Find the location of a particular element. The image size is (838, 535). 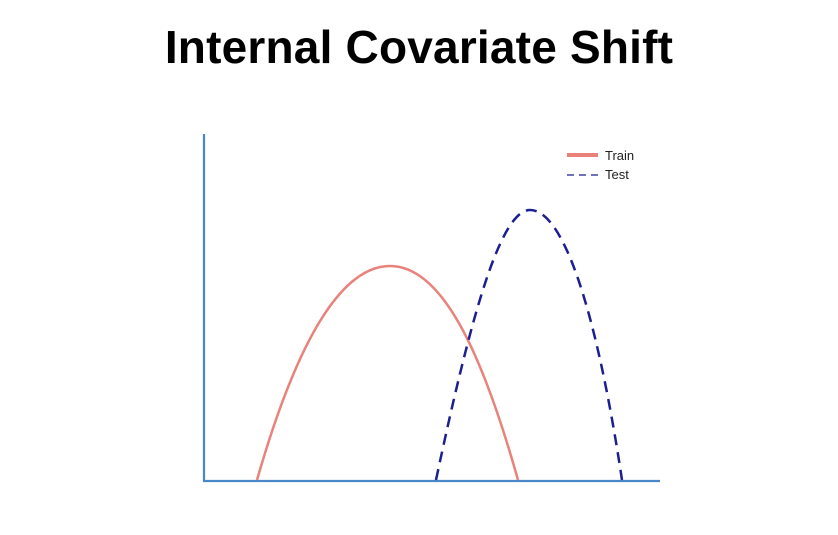

legend-label-test: Test is located at coordinates (617, 174).